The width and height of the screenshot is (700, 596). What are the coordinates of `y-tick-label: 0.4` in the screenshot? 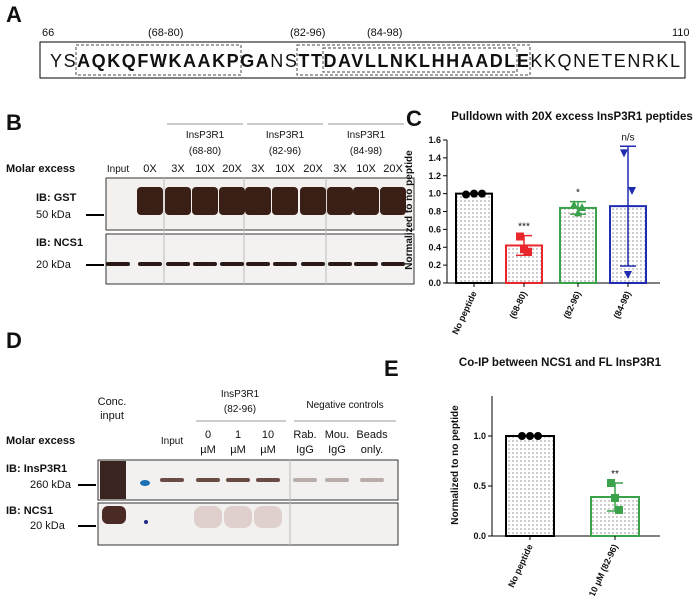 It's located at (434, 247).